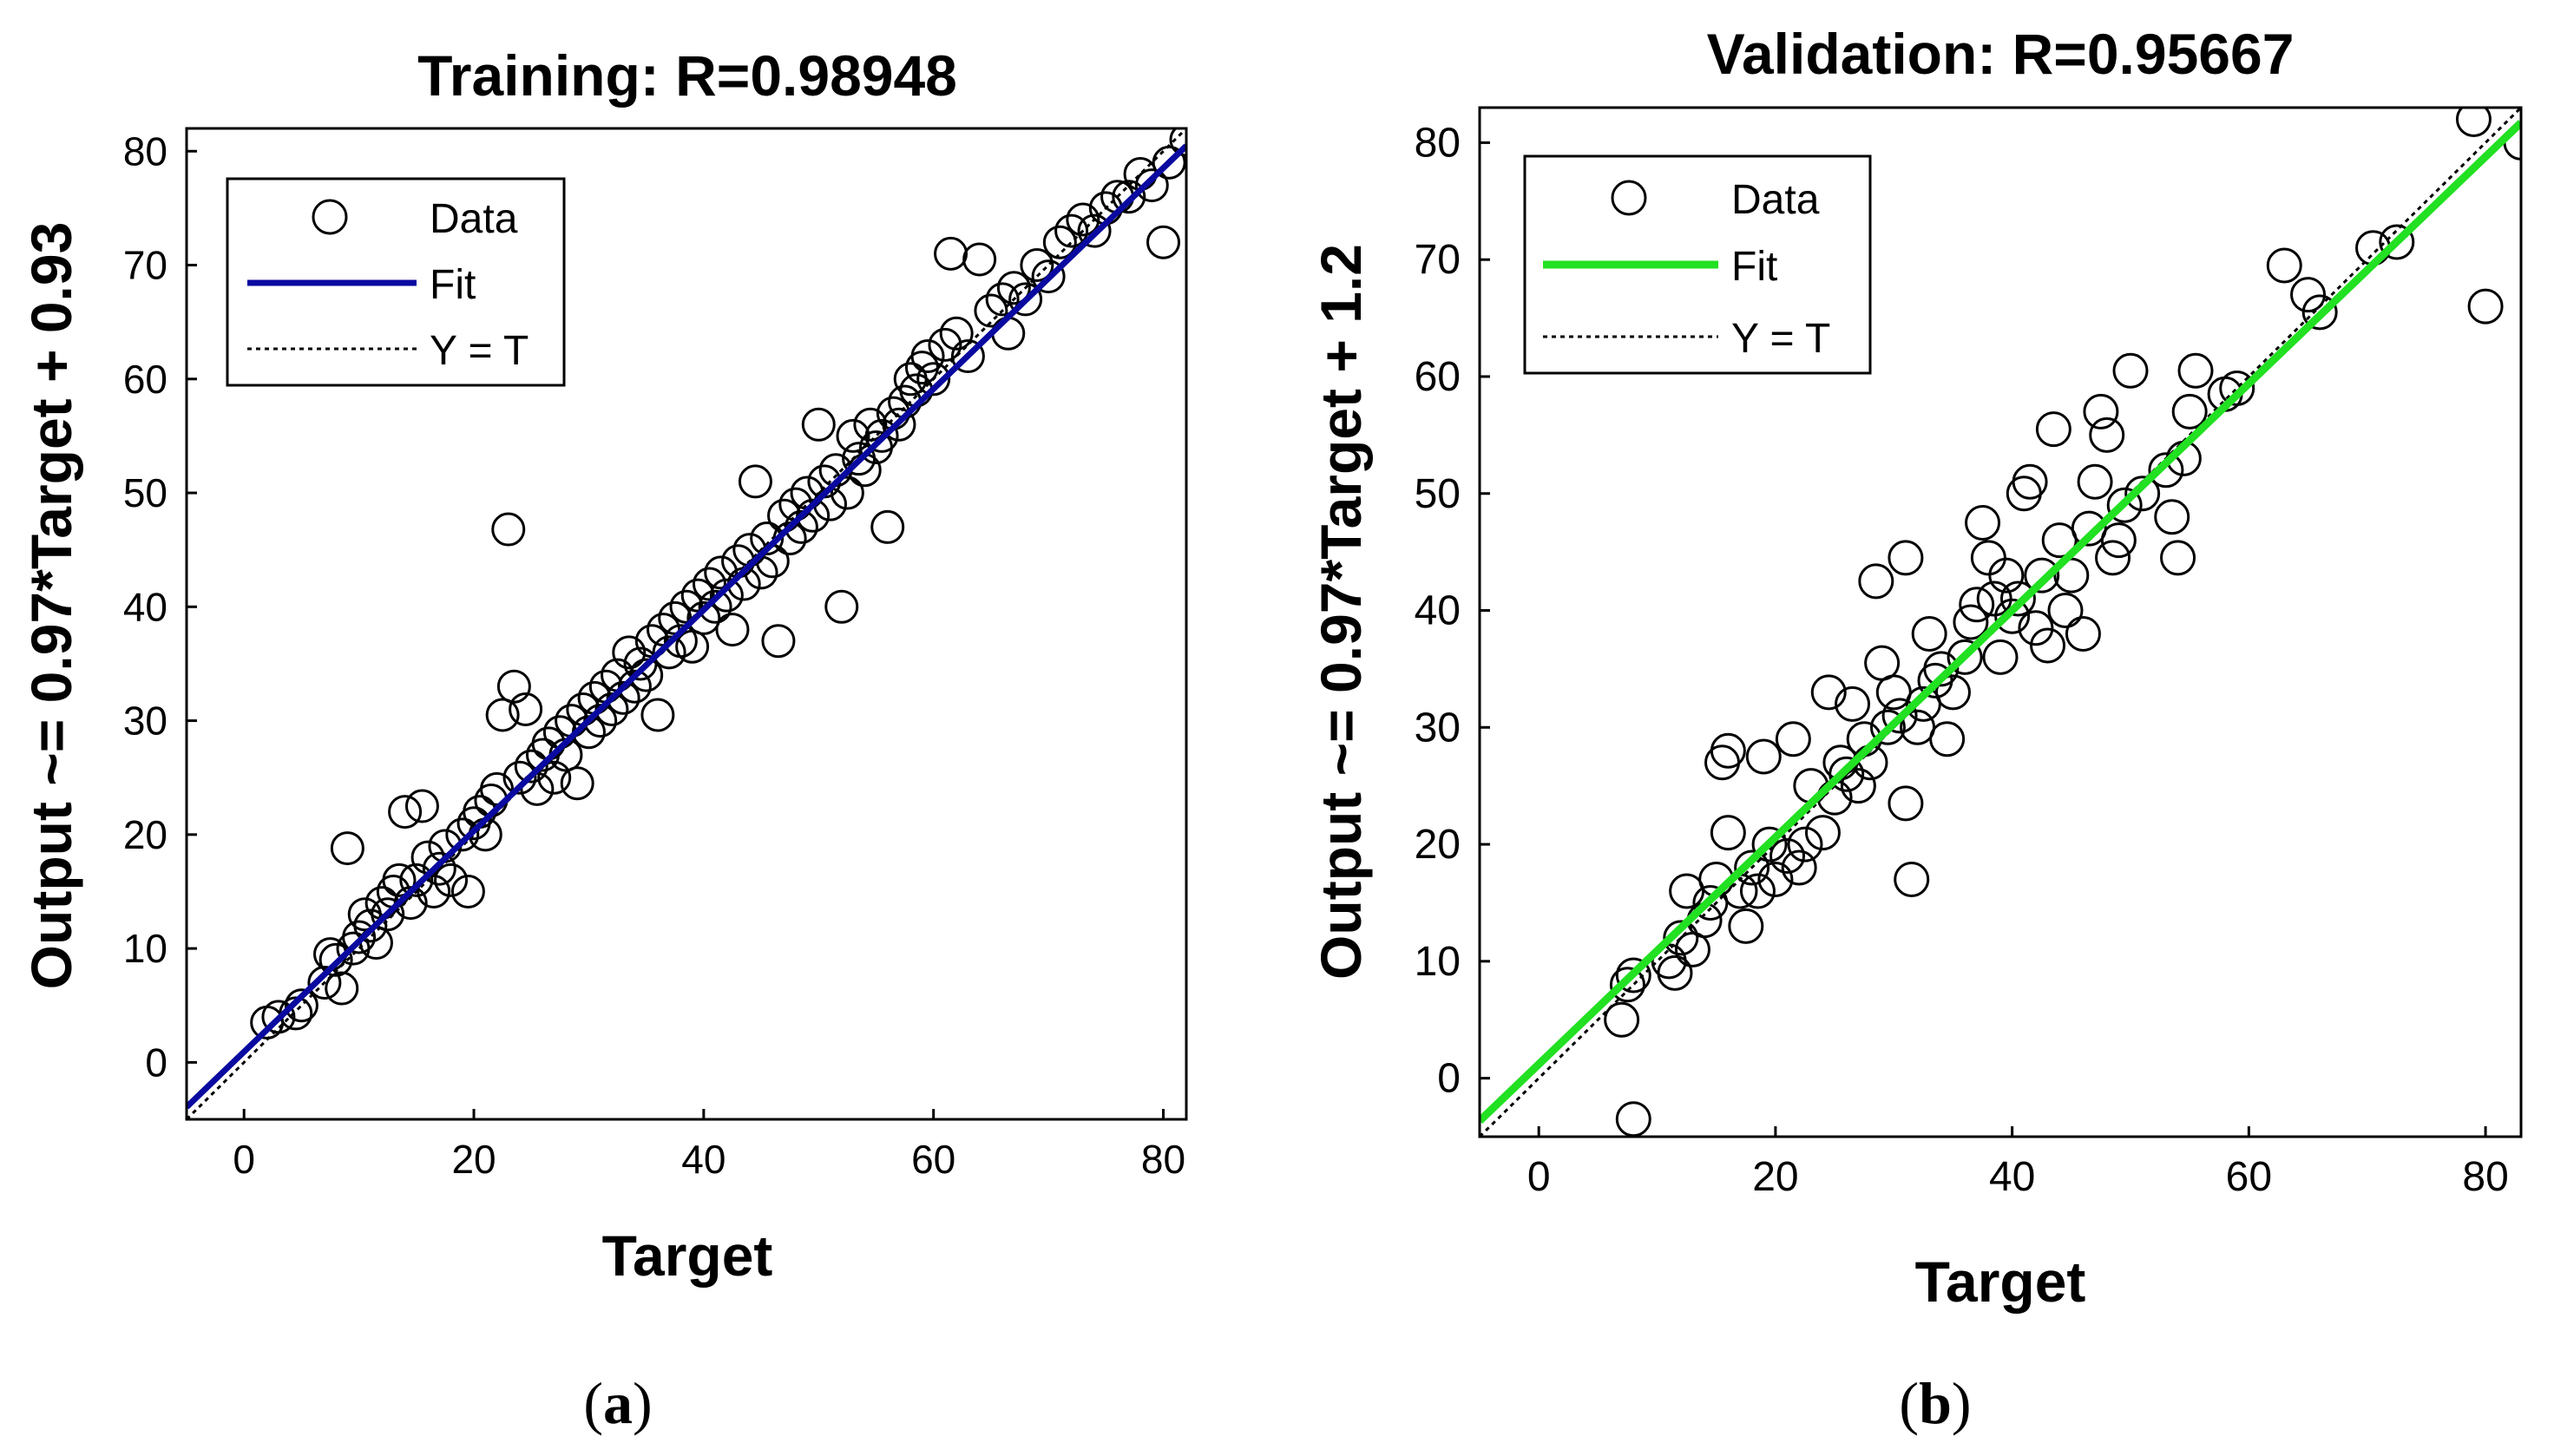 The height and width of the screenshot is (1456, 2554). I want to click on panel-b-legend: Data Fit Y = T, so click(1697, 264).